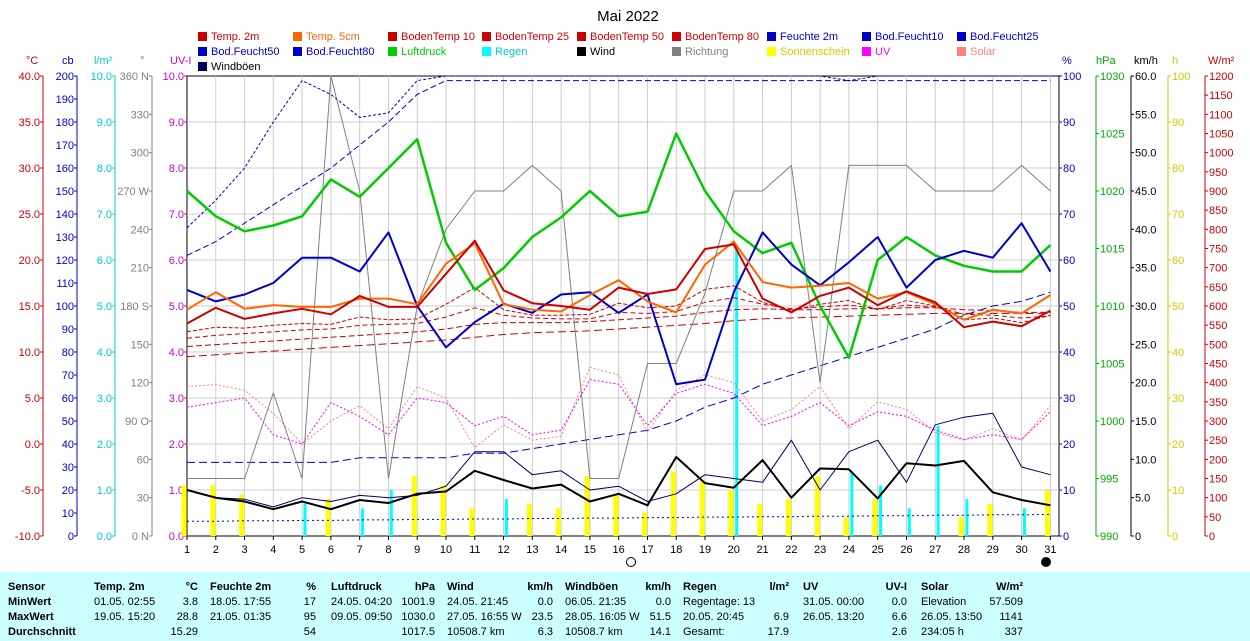  I want to click on summary-value: 1141, so click(1011, 617).